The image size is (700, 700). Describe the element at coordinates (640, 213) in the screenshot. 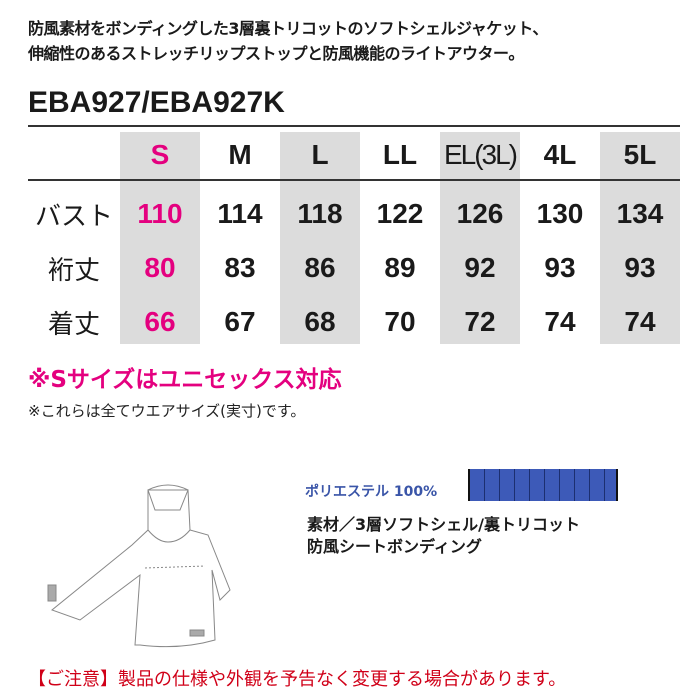

I see `cell: 134` at that location.